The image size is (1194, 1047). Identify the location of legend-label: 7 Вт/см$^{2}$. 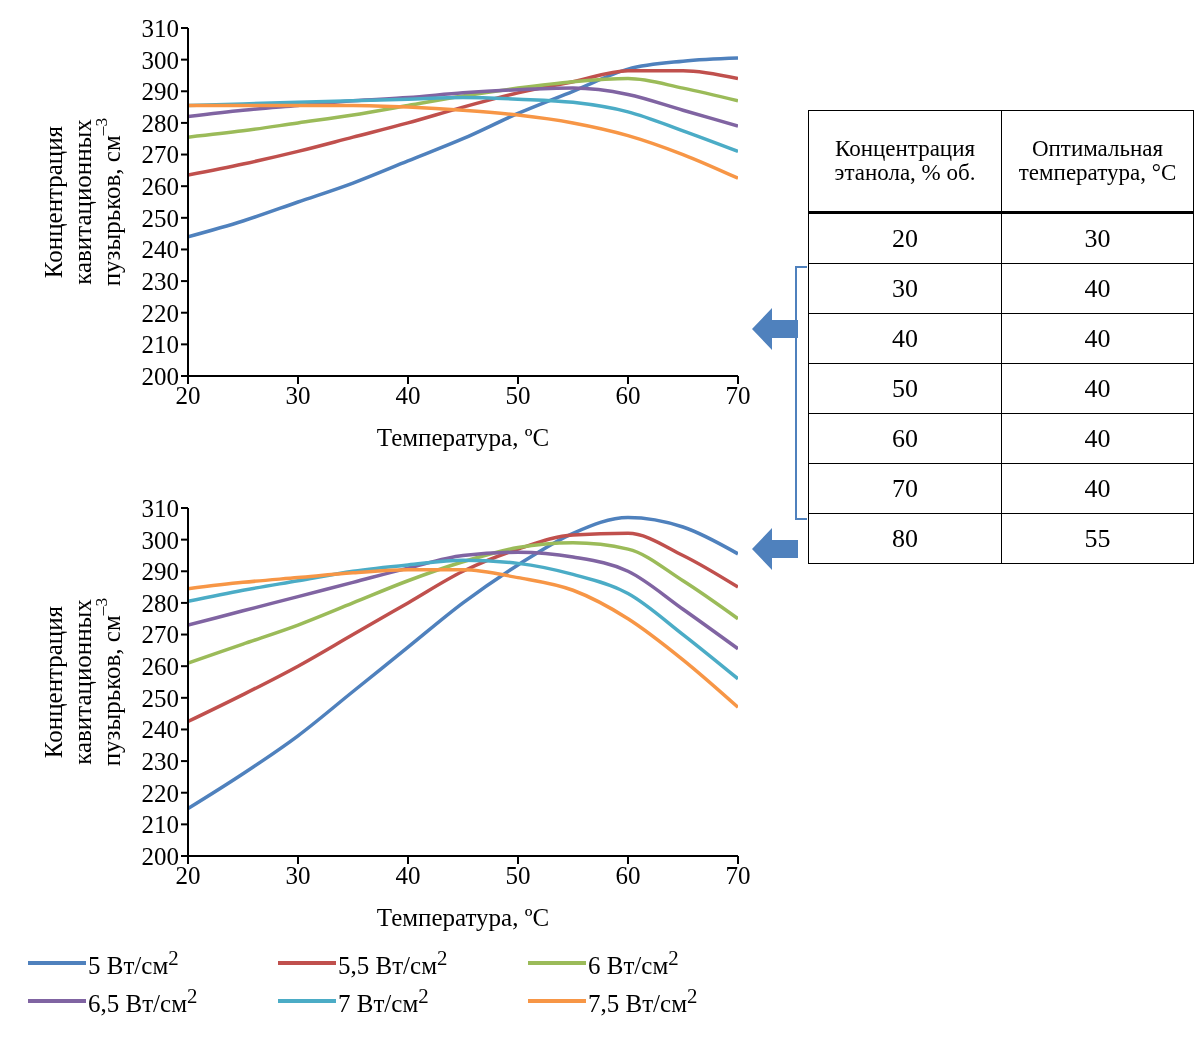
(383, 1001).